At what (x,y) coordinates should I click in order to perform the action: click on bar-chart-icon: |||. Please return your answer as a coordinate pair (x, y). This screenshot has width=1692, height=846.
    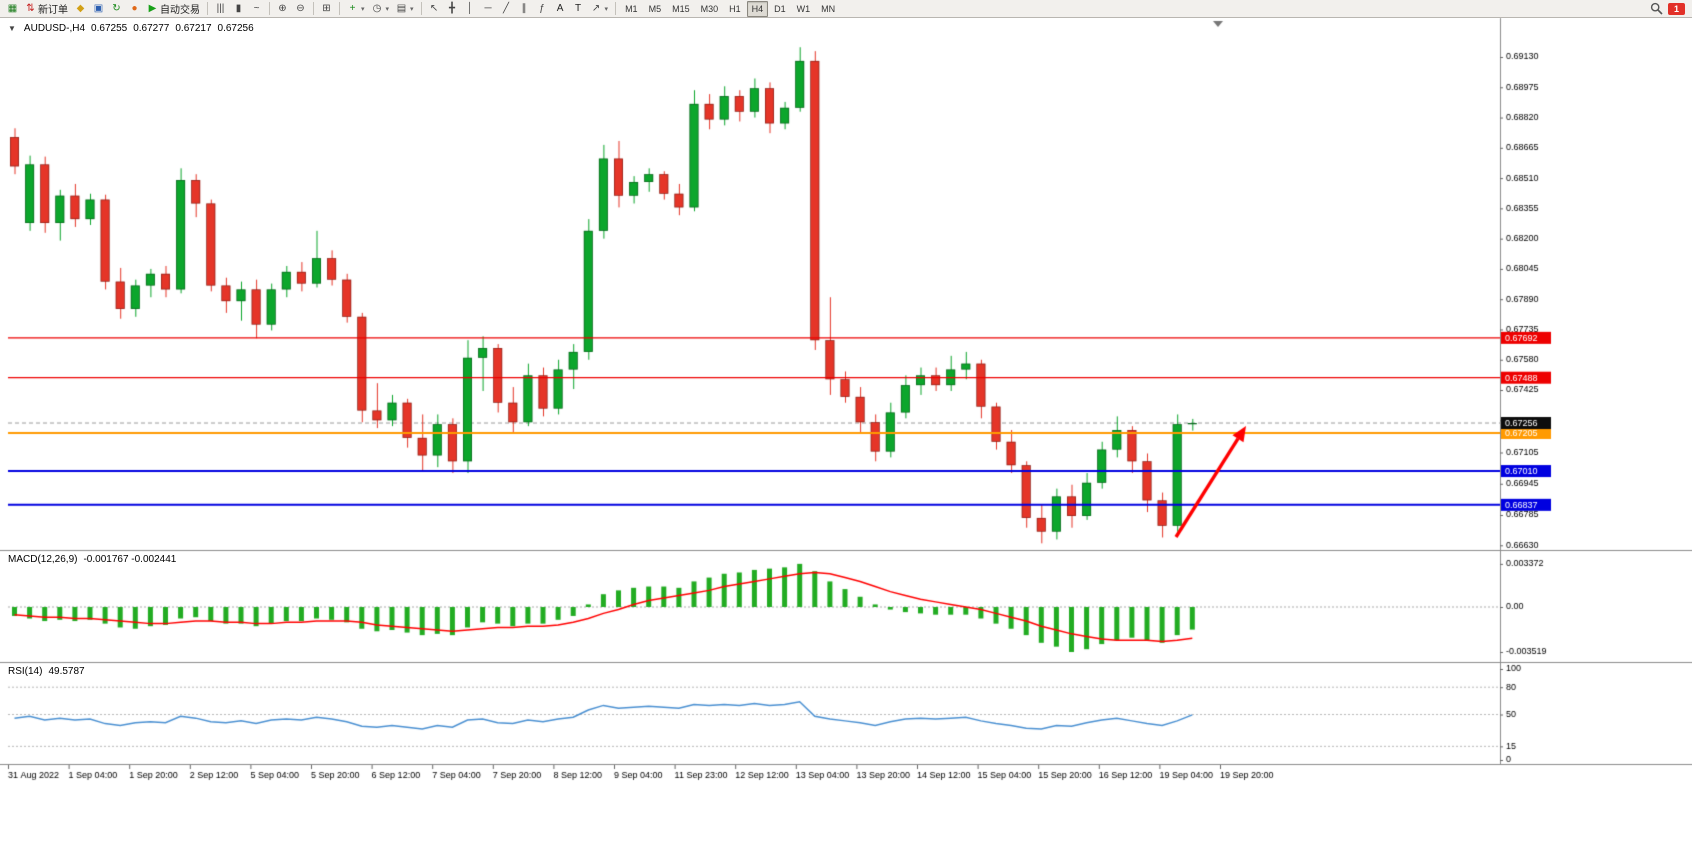
    Looking at the image, I should click on (220, 8).